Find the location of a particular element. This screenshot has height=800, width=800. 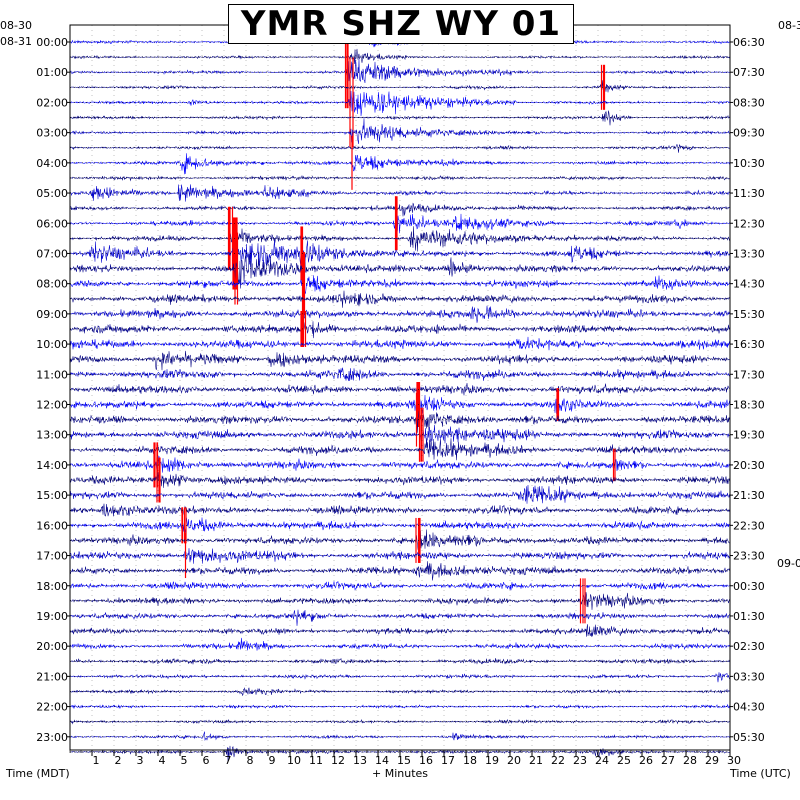

right-time-label: 21:30 is located at coordinates (749, 495).